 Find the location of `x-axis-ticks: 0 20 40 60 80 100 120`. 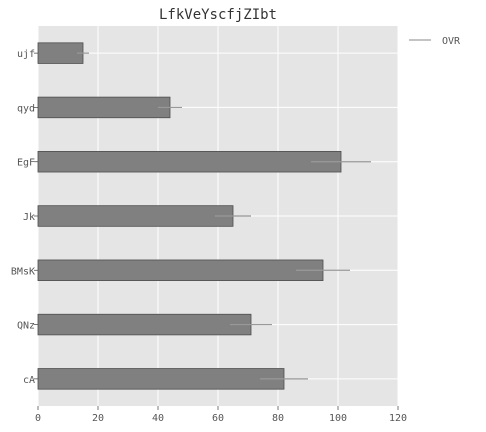

x-axis-ticks: 0 20 40 60 80 100 120 is located at coordinates (221, 415).